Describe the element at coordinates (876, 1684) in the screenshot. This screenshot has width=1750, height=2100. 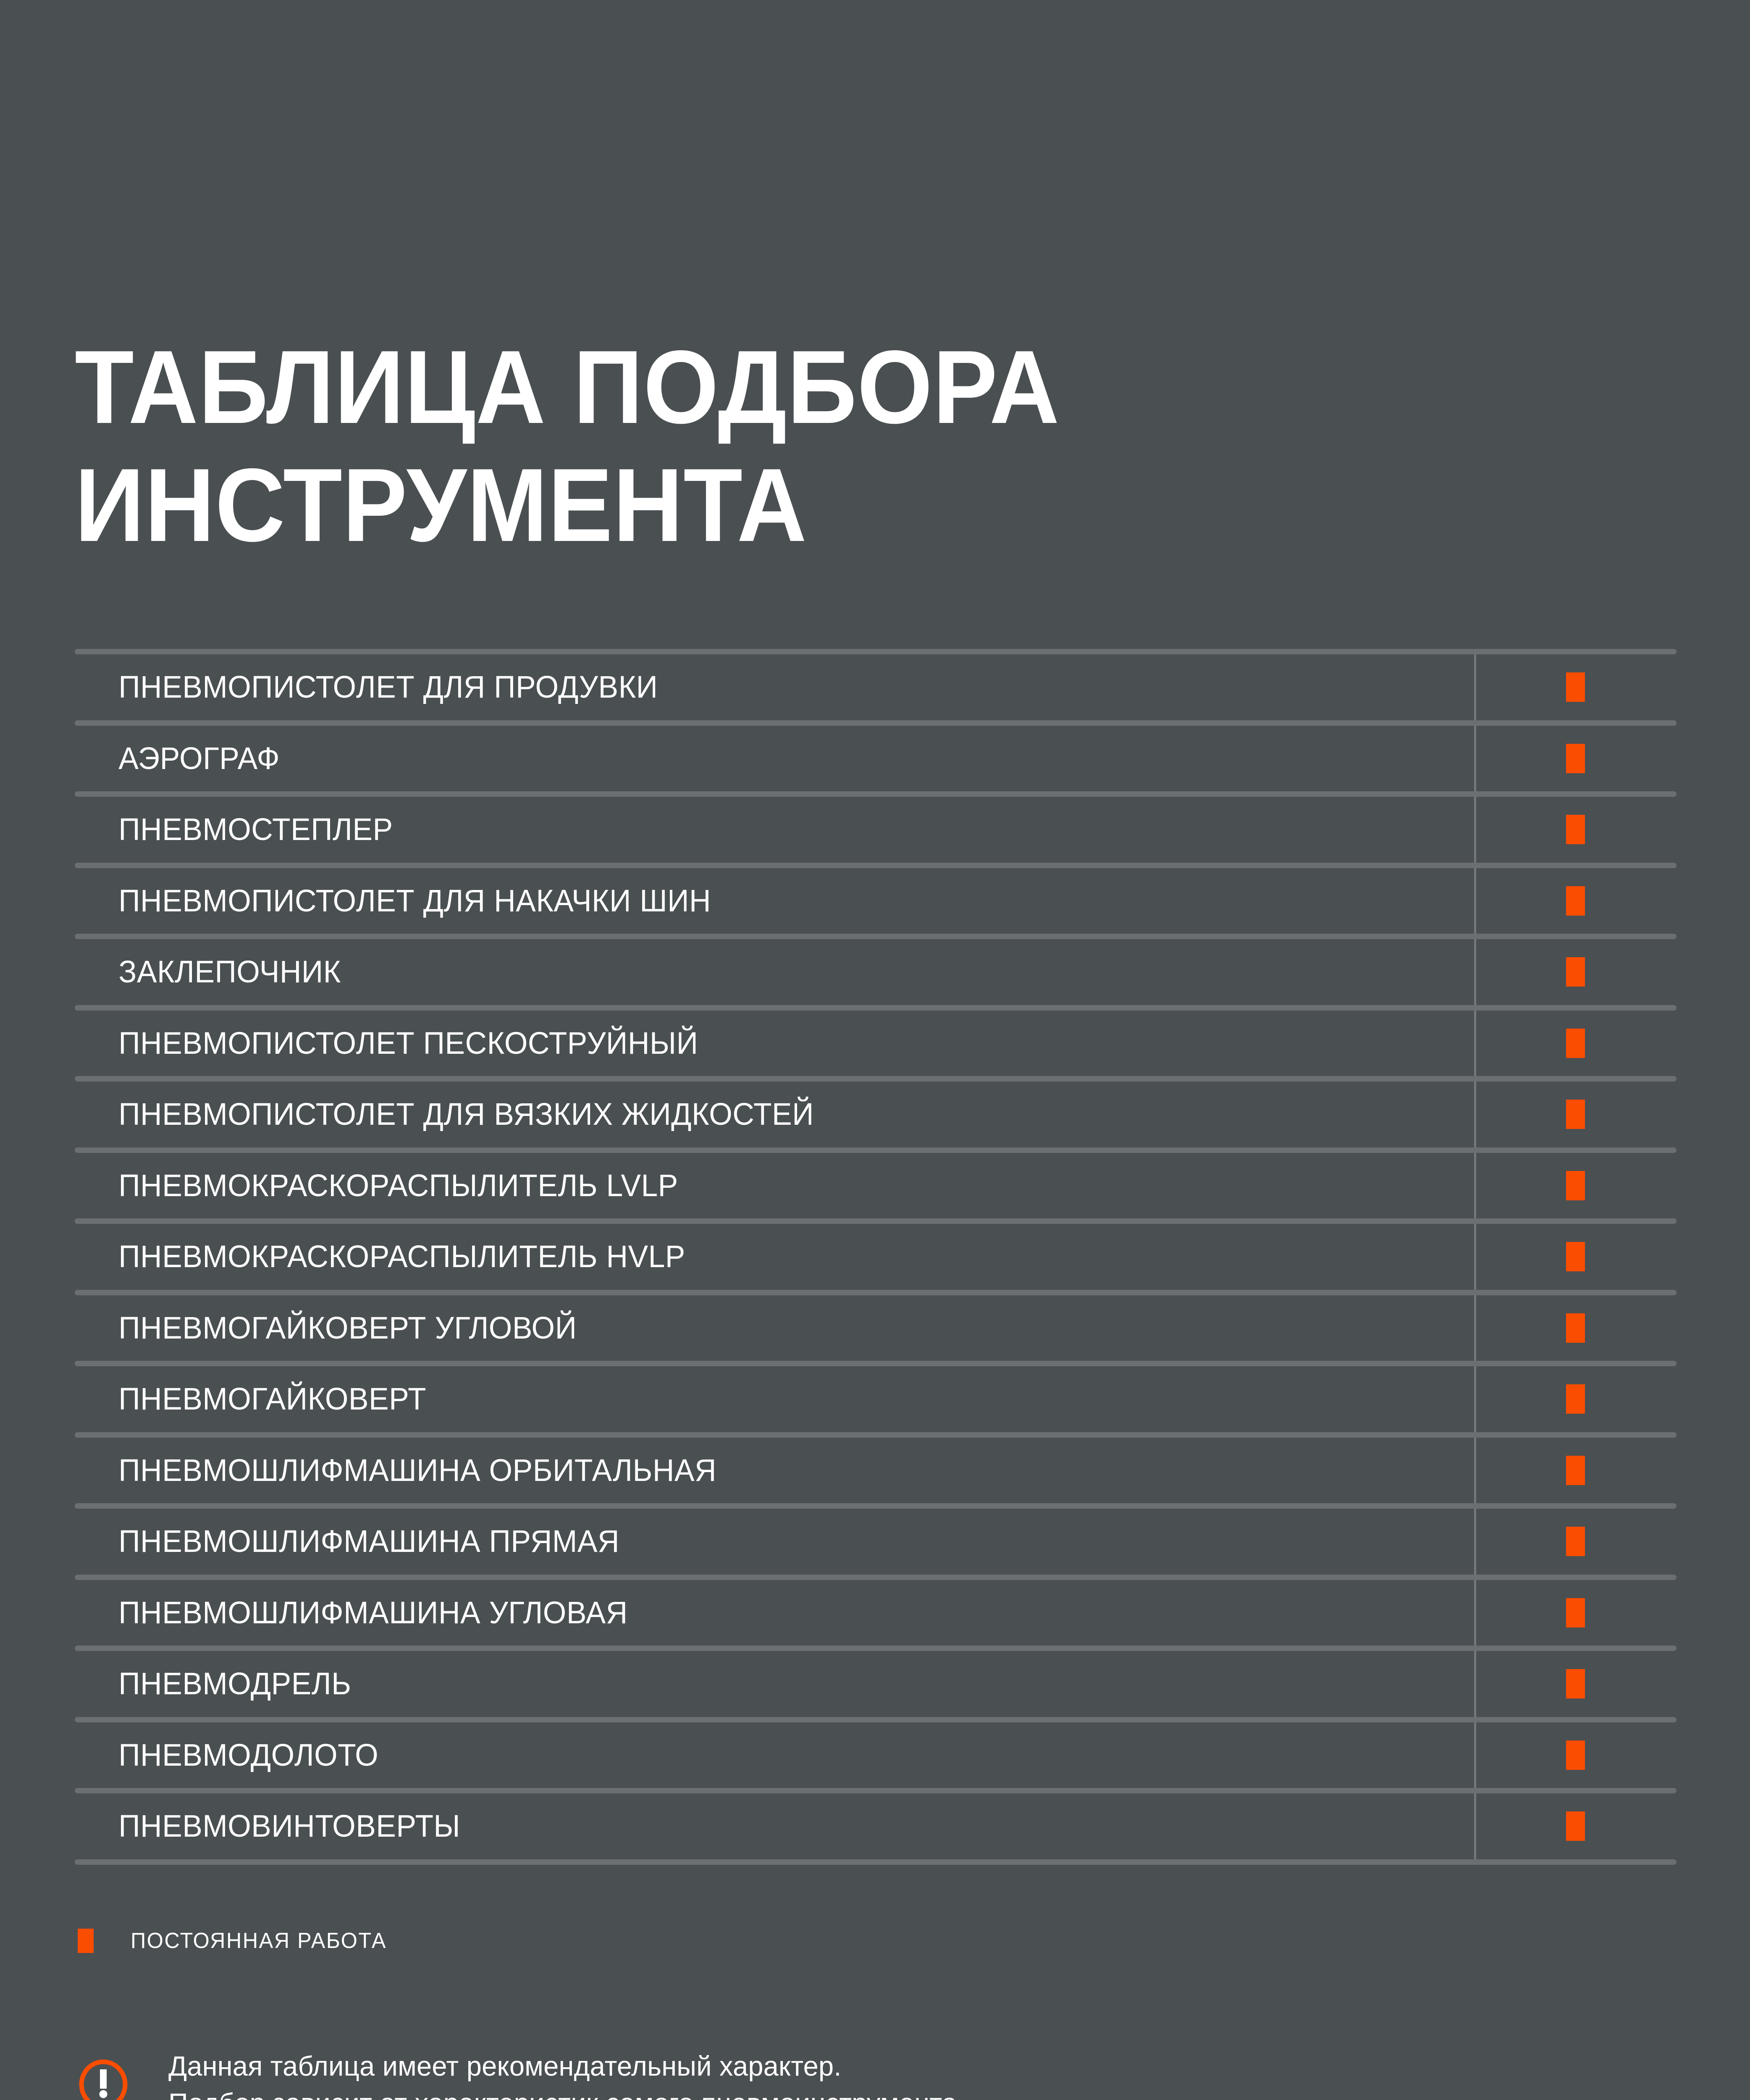
I see `table-row: ПНЕВМОДРЕЛЬ` at that location.